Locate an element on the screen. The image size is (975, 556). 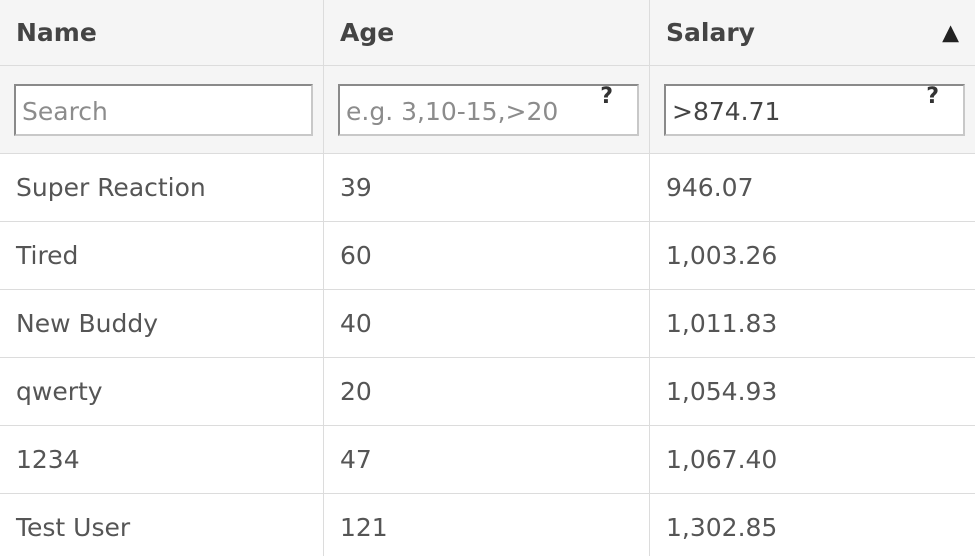
column-header-name: Name is located at coordinates (162, 32).